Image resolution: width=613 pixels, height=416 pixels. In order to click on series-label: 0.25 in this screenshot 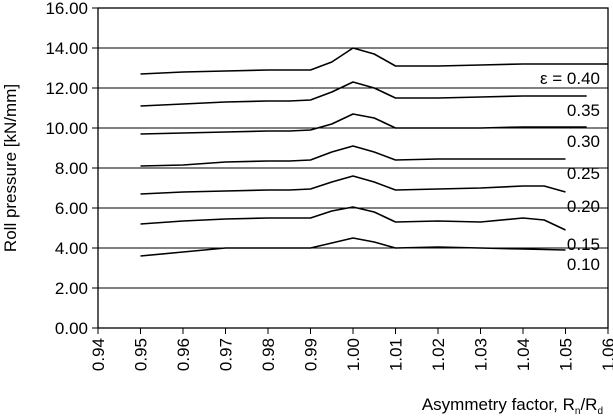, I will do `click(583, 173)`.